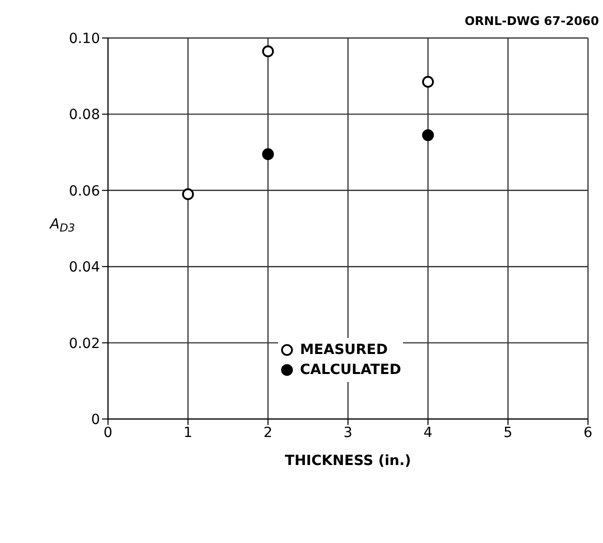 The width and height of the screenshot is (603, 543). I want to click on y-tick-label: 0.10, so click(84, 38).